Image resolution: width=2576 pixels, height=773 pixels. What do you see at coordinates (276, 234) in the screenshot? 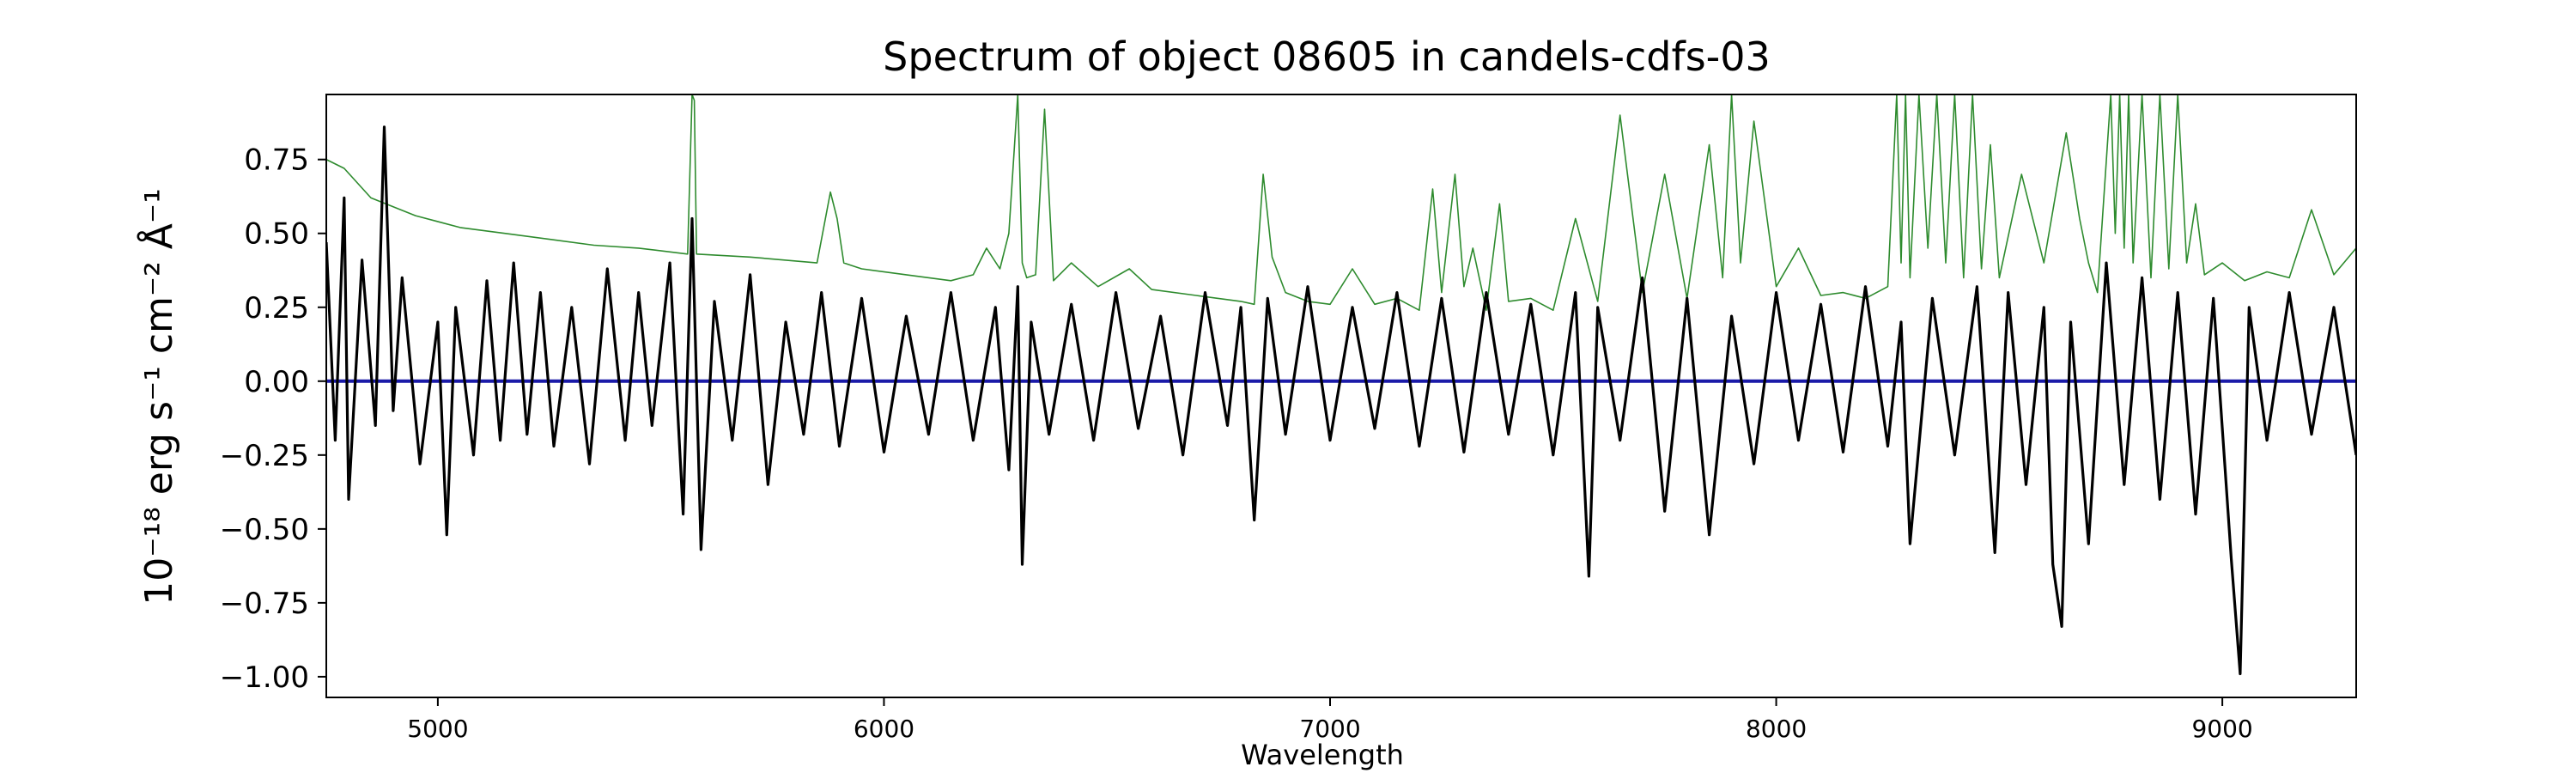
I see `y-tick-label: 0.50` at bounding box center [276, 234].